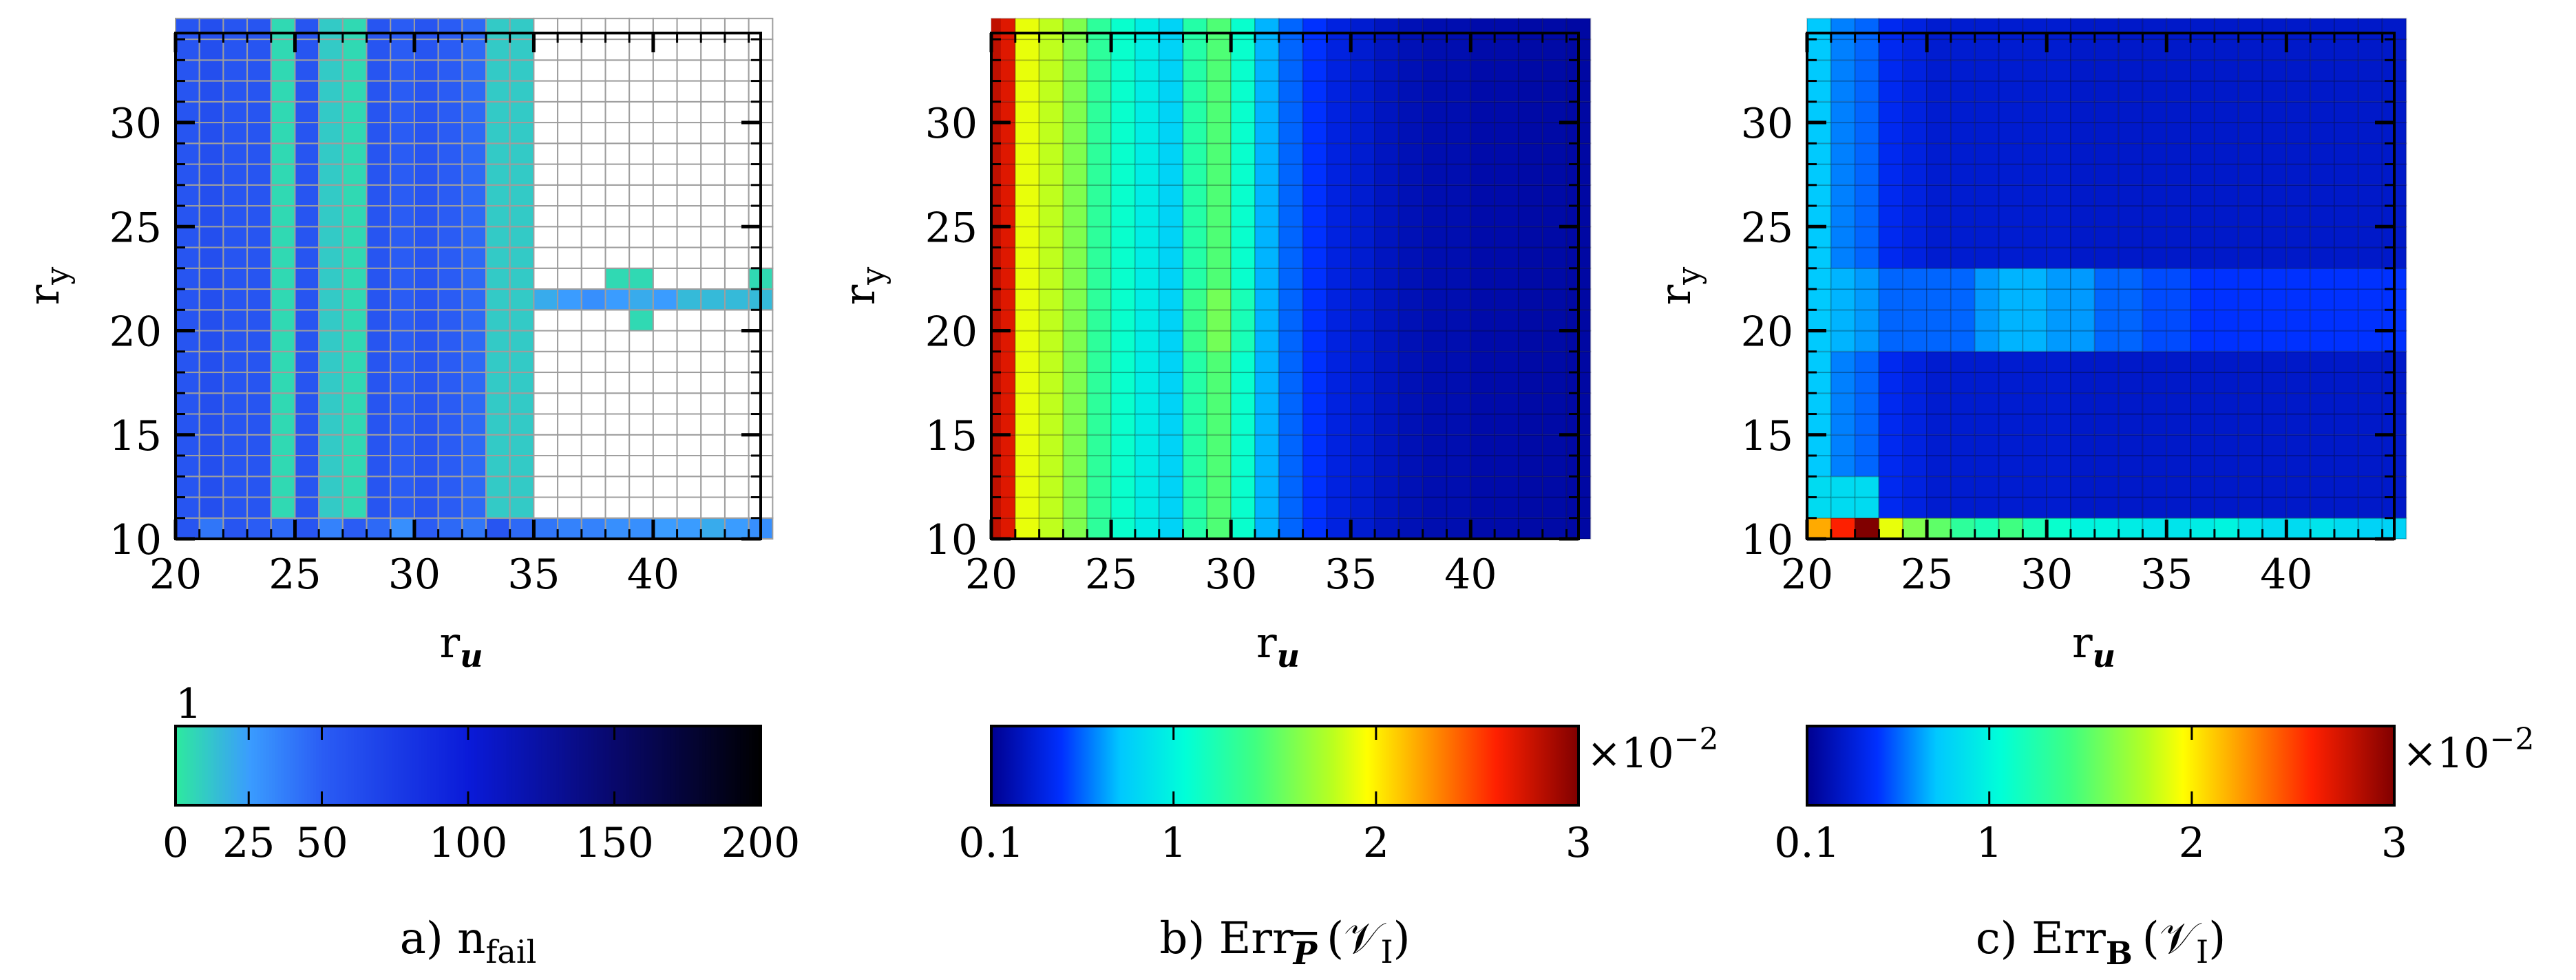  What do you see at coordinates (2101, 286) in the screenshot?
I see `plot-frame` at bounding box center [2101, 286].